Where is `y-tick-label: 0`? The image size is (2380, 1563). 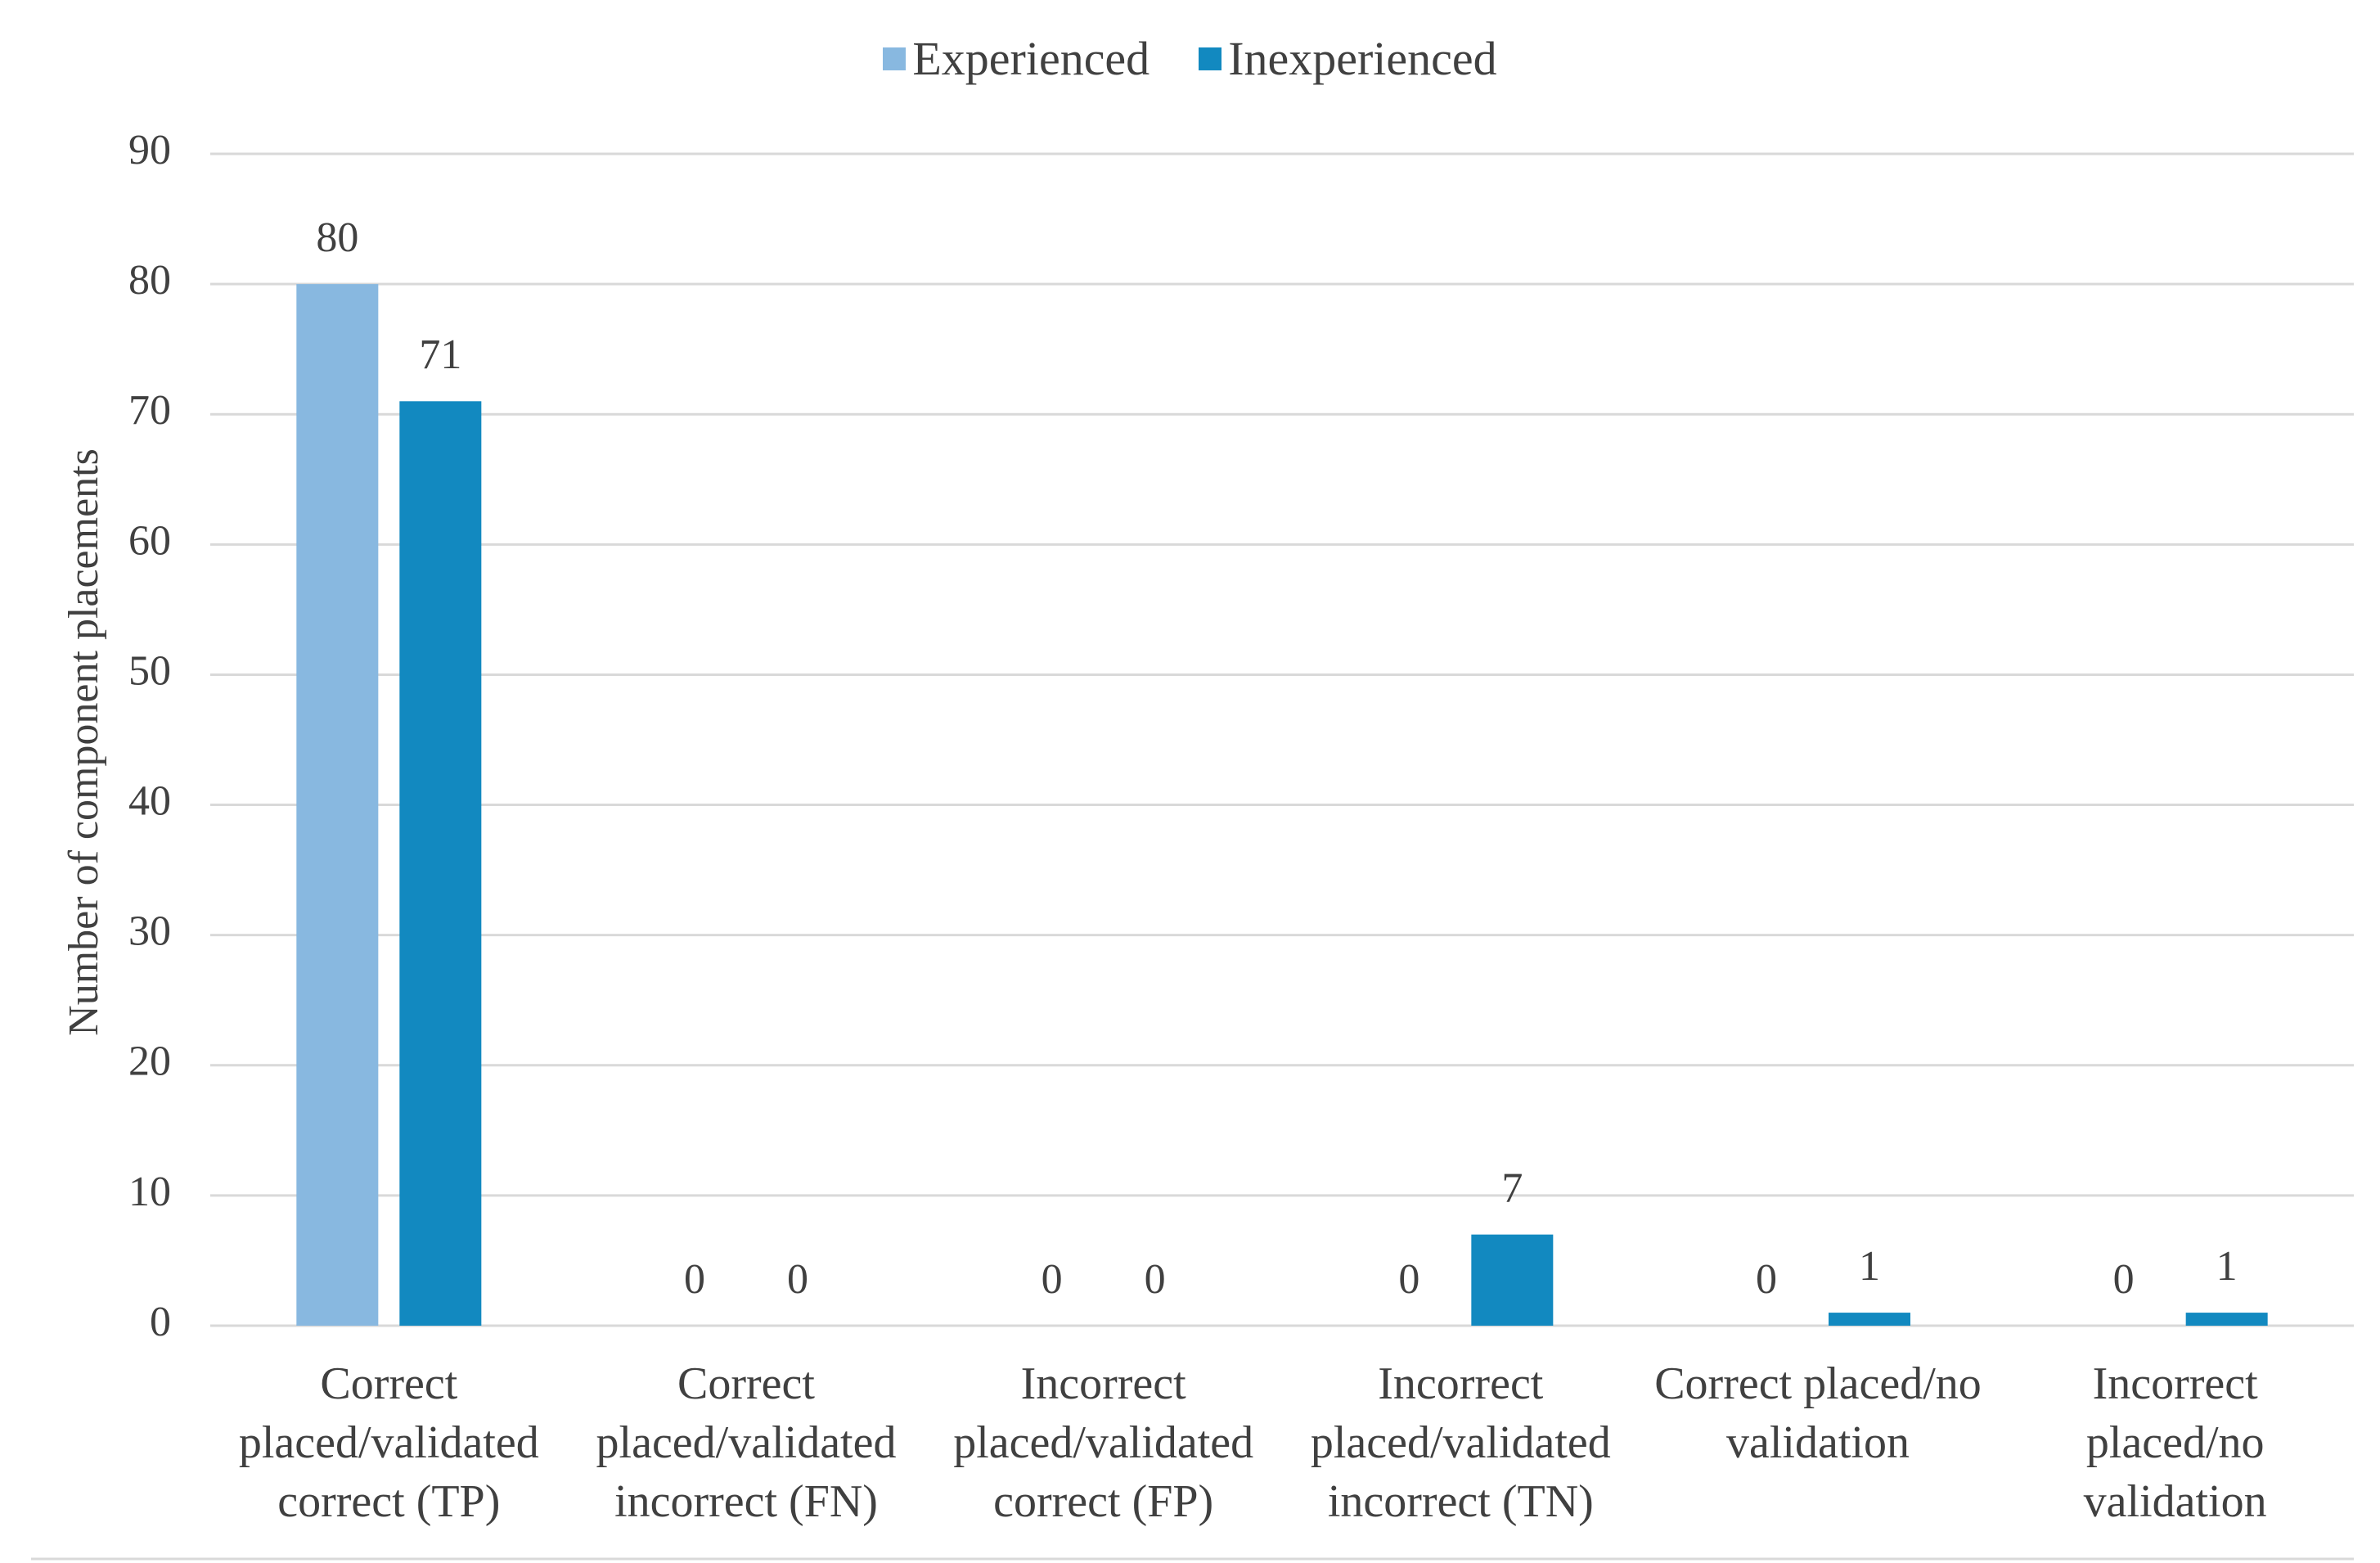
y-tick-label: 0 is located at coordinates (161, 1322).